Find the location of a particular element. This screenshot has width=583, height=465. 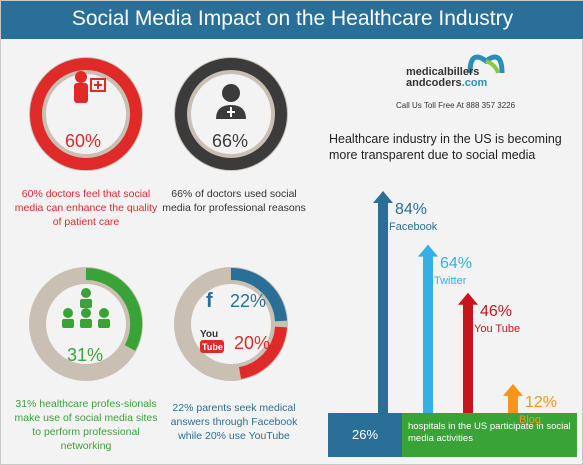

bar-value-label: 64% is located at coordinates (456, 263).